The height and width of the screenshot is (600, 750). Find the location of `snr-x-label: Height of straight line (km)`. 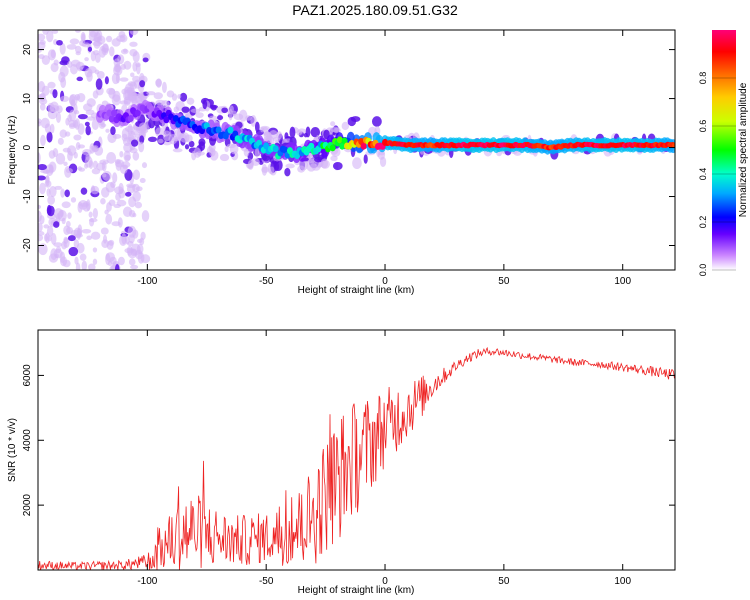

snr-x-label: Height of straight line (km) is located at coordinates (356, 590).